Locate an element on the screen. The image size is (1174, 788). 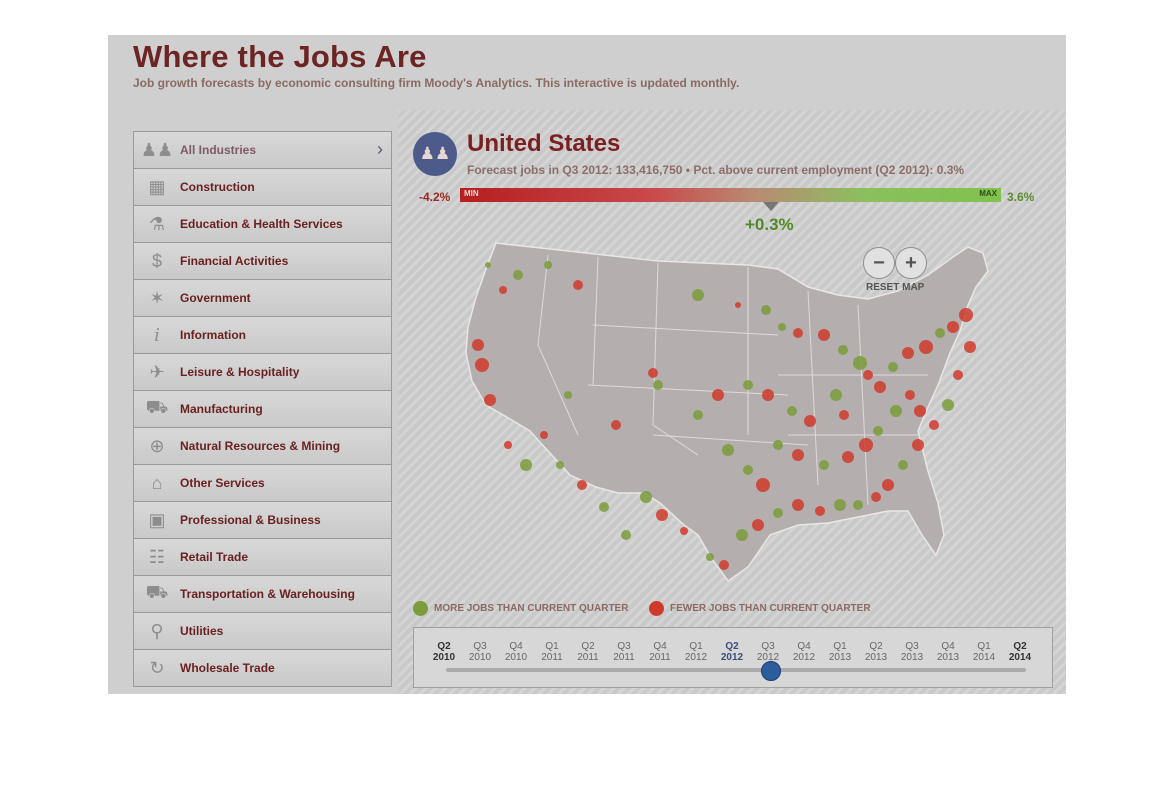
industry-item-utilities: ⚲ Utilities is located at coordinates (262, 631).